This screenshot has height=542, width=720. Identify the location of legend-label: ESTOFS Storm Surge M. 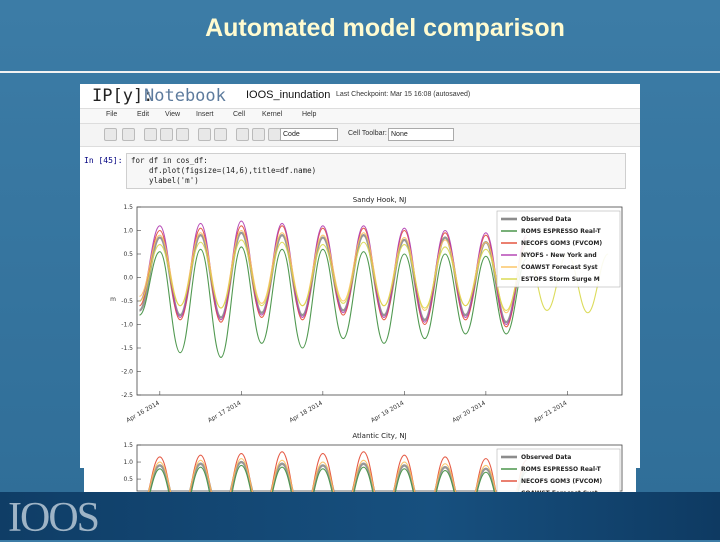
(560, 279).